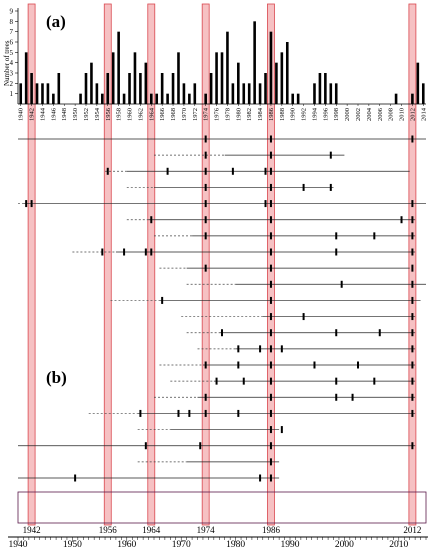 This screenshot has width=430, height=550. Describe the element at coordinates (12, 84) in the screenshot. I see `y-tick-label: 2` at that location.